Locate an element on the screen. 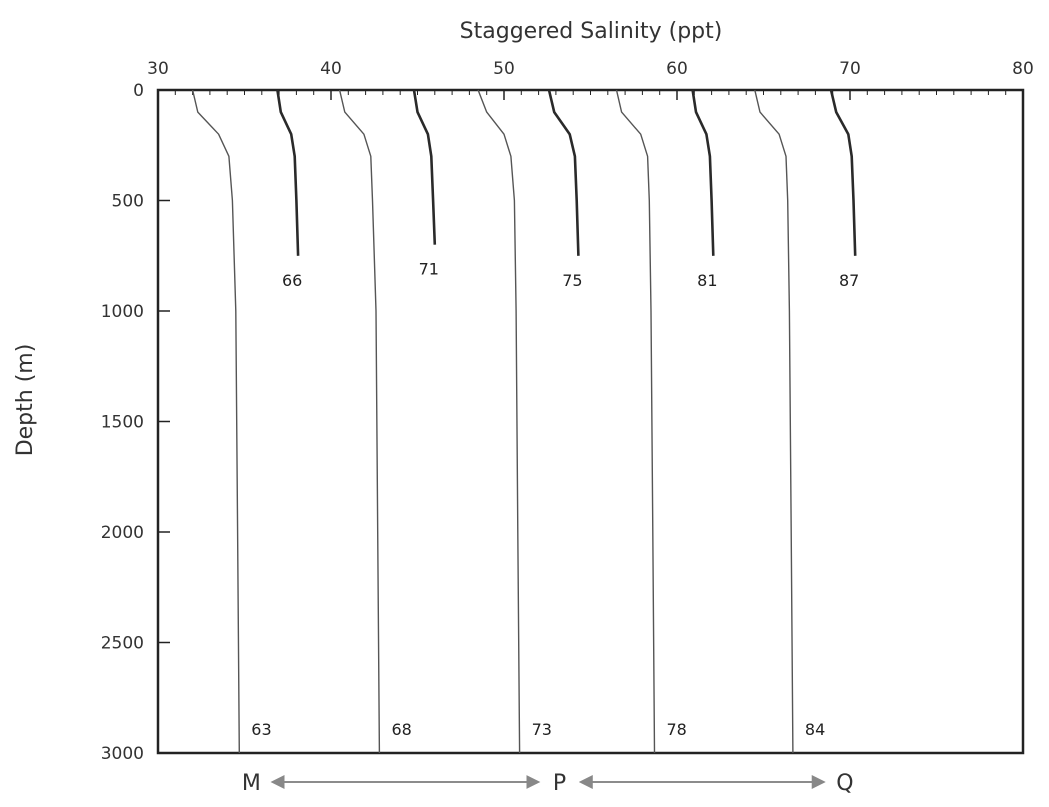 This screenshot has width=1049, height=807. x-tick-label-2: 50 is located at coordinates (504, 69).